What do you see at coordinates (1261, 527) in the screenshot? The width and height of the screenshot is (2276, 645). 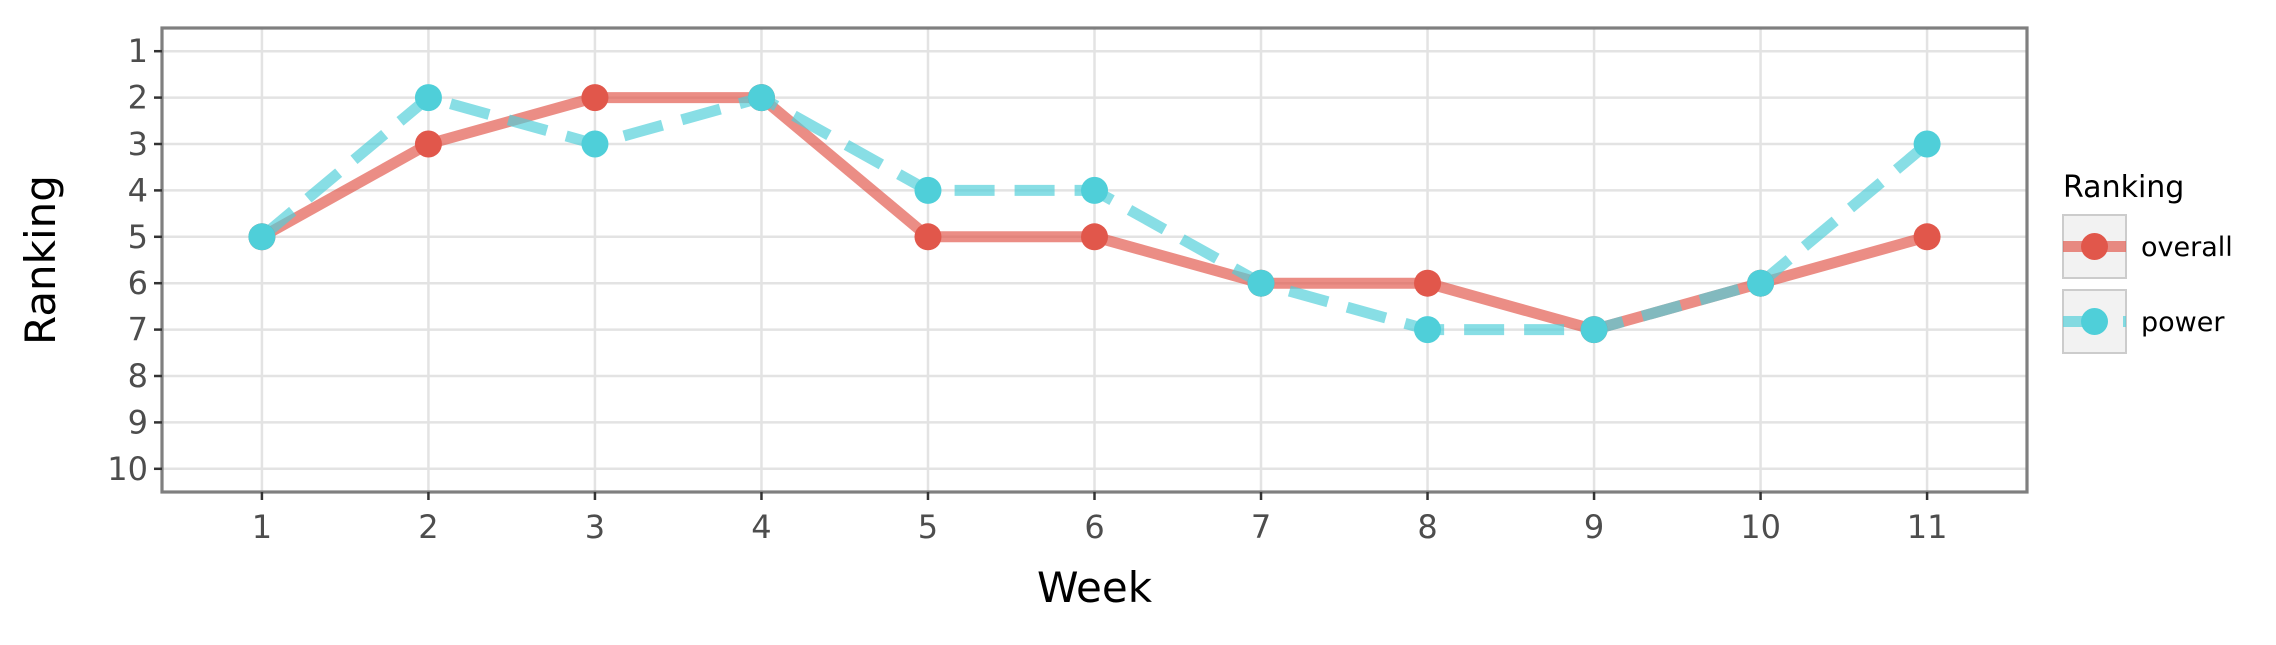 I see `x-tick-label: 7` at bounding box center [1261, 527].